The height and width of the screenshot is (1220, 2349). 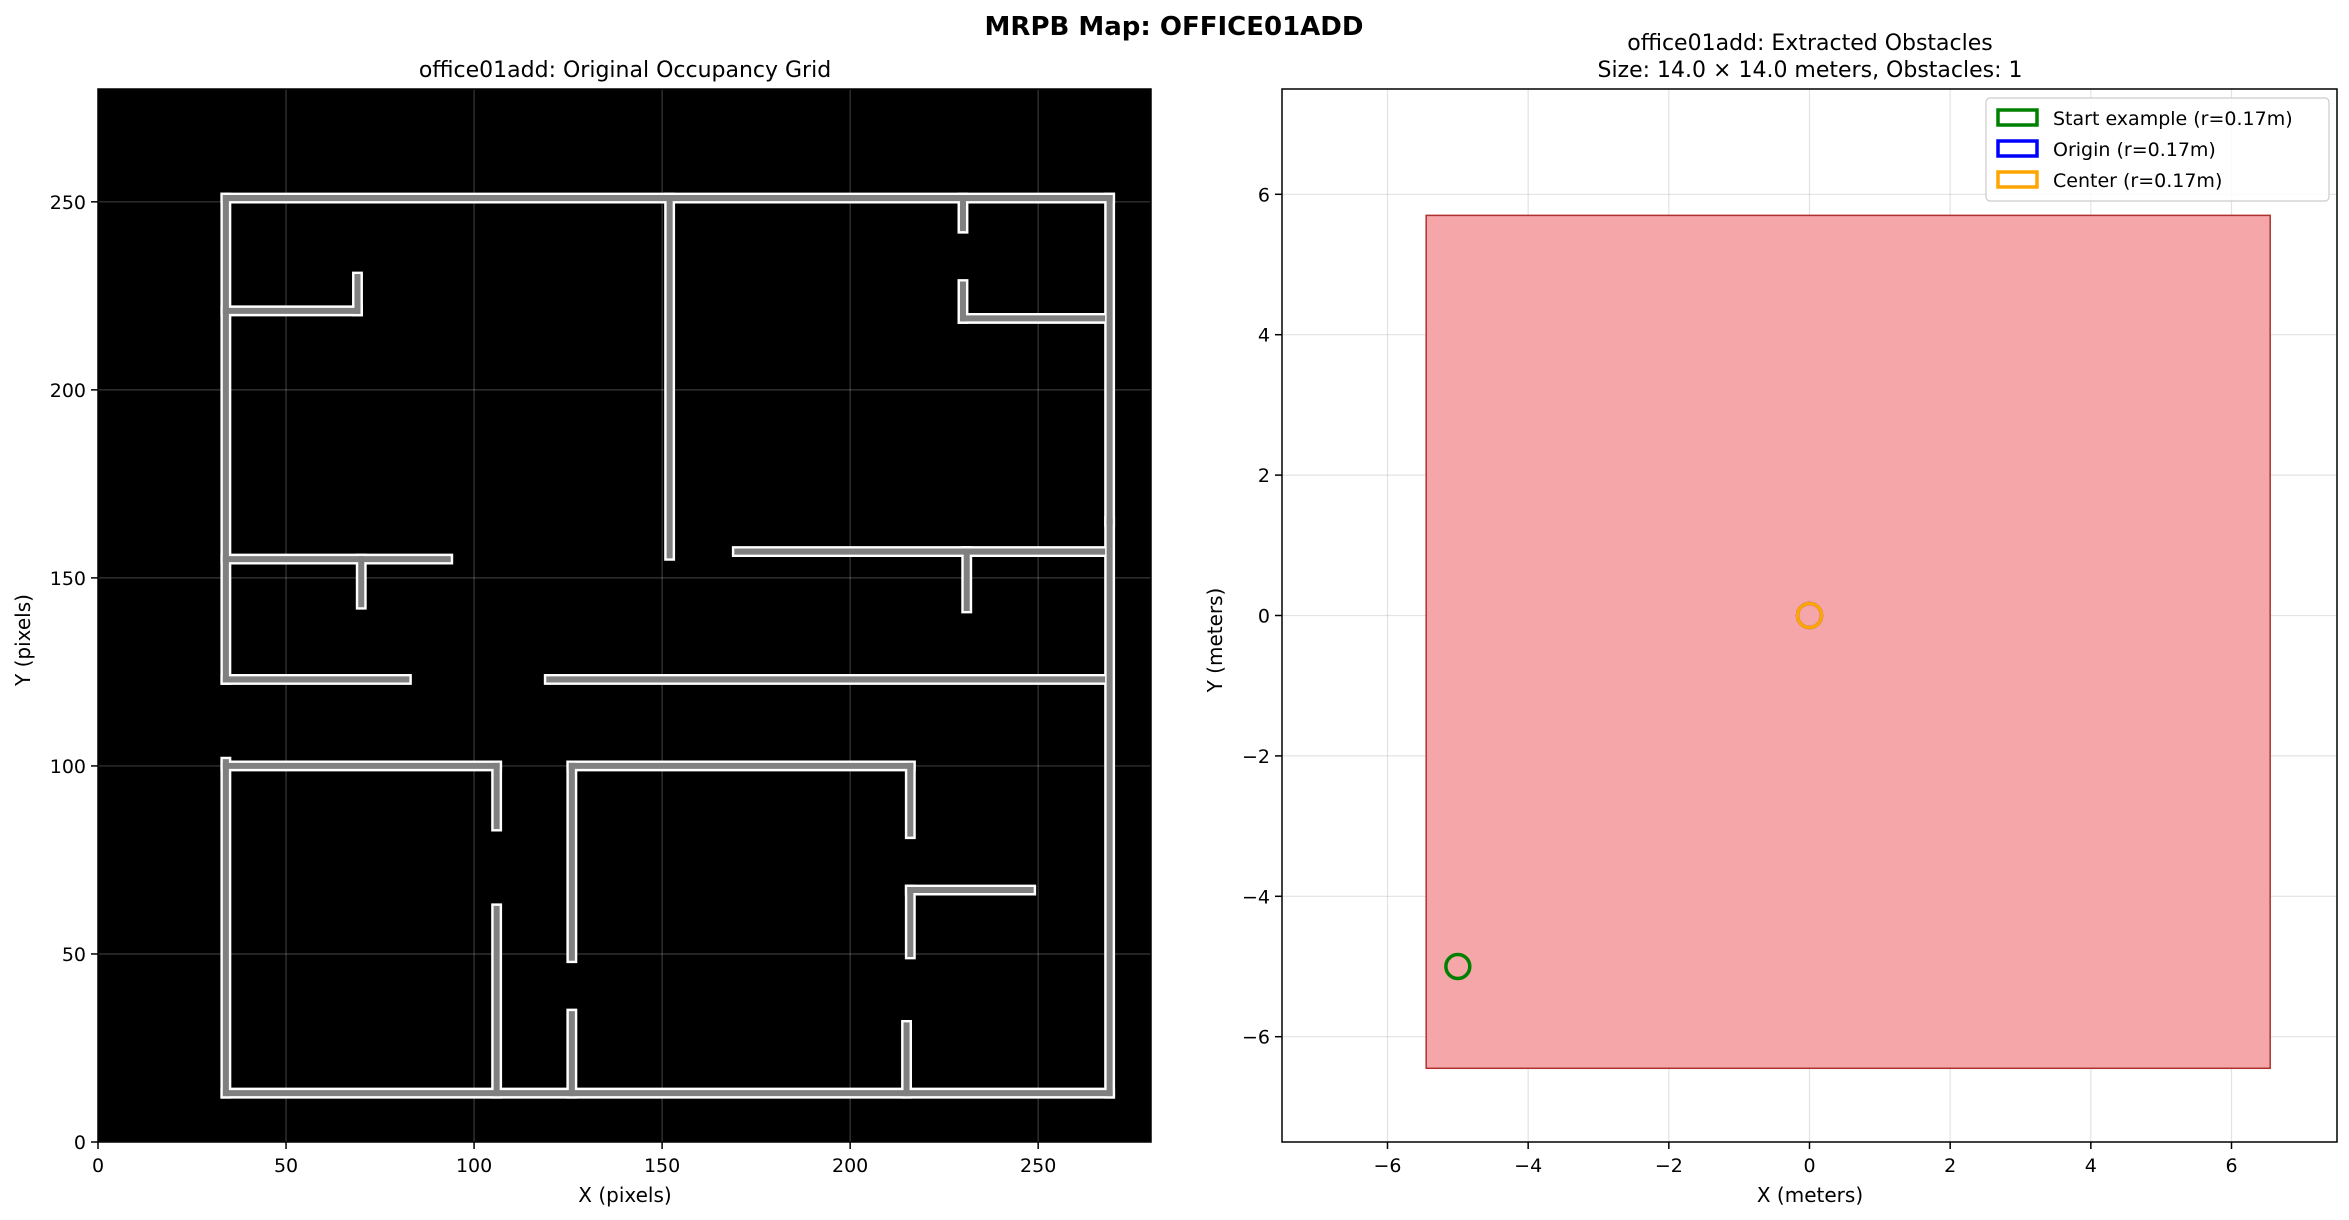 I want to click on occupancy-grid-ylabel: Y (pixels), so click(x=23, y=640).